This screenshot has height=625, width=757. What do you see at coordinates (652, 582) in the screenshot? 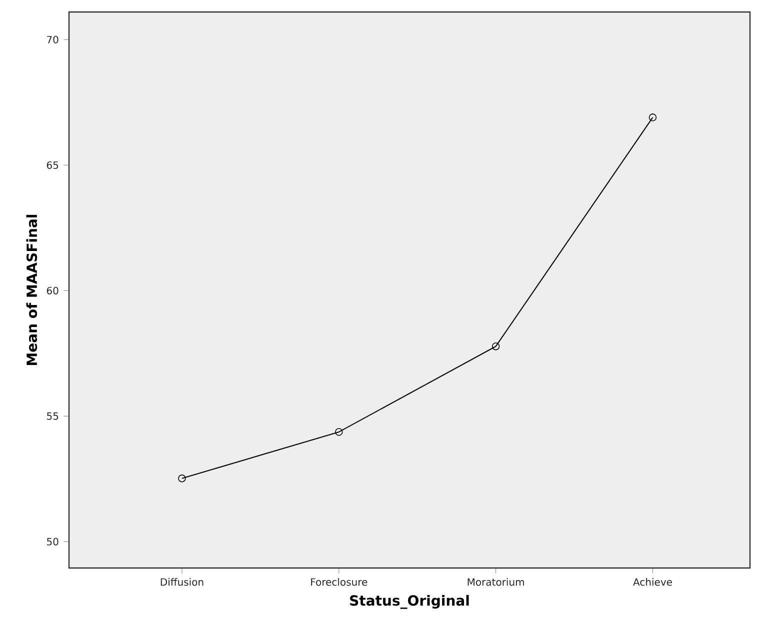
I see `x-tick-label: Achieve` at bounding box center [652, 582].